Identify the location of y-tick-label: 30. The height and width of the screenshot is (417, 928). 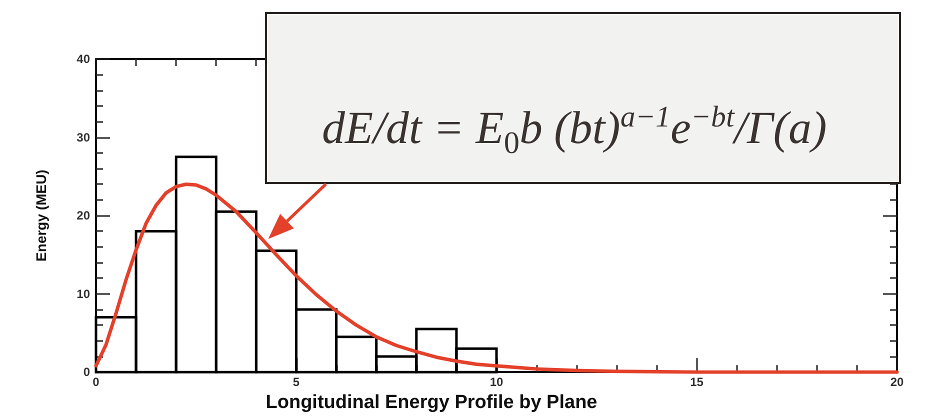
(83, 137).